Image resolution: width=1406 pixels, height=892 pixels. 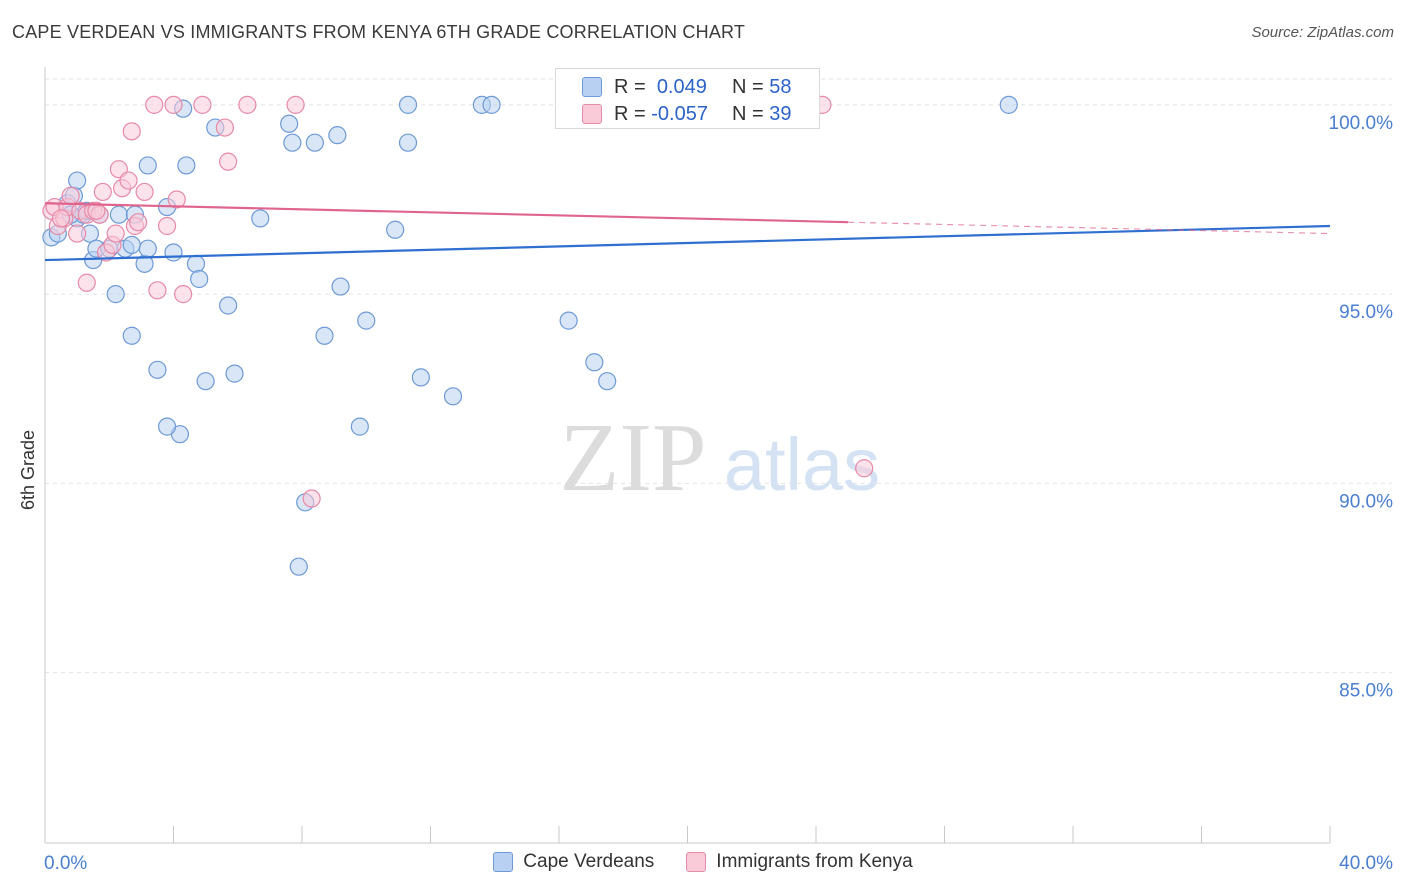 What do you see at coordinates (1322, 32) in the screenshot?
I see `source-label: Source: ZipAtlas.com` at bounding box center [1322, 32].